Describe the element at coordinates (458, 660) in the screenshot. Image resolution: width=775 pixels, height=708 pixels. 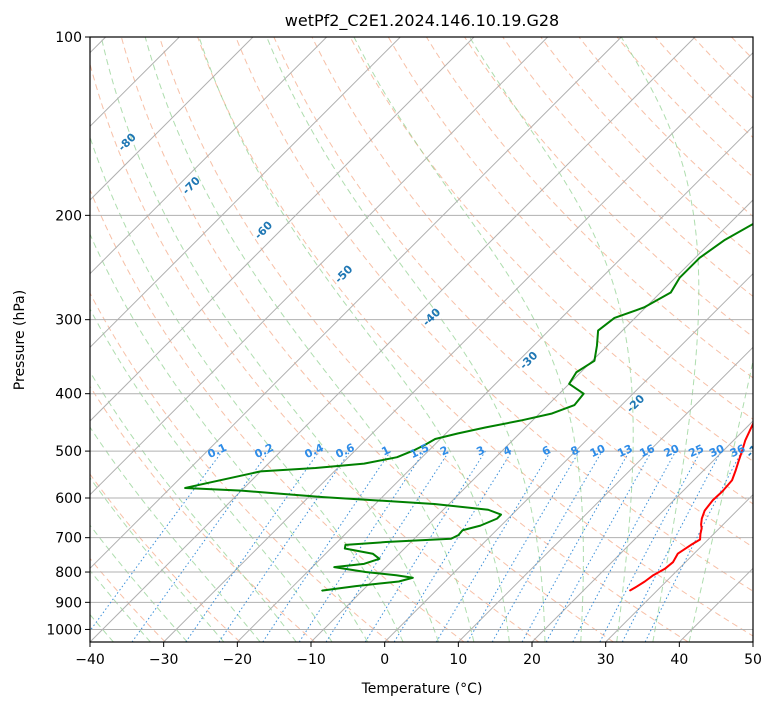
I see `x-tick-label: 10` at that location.